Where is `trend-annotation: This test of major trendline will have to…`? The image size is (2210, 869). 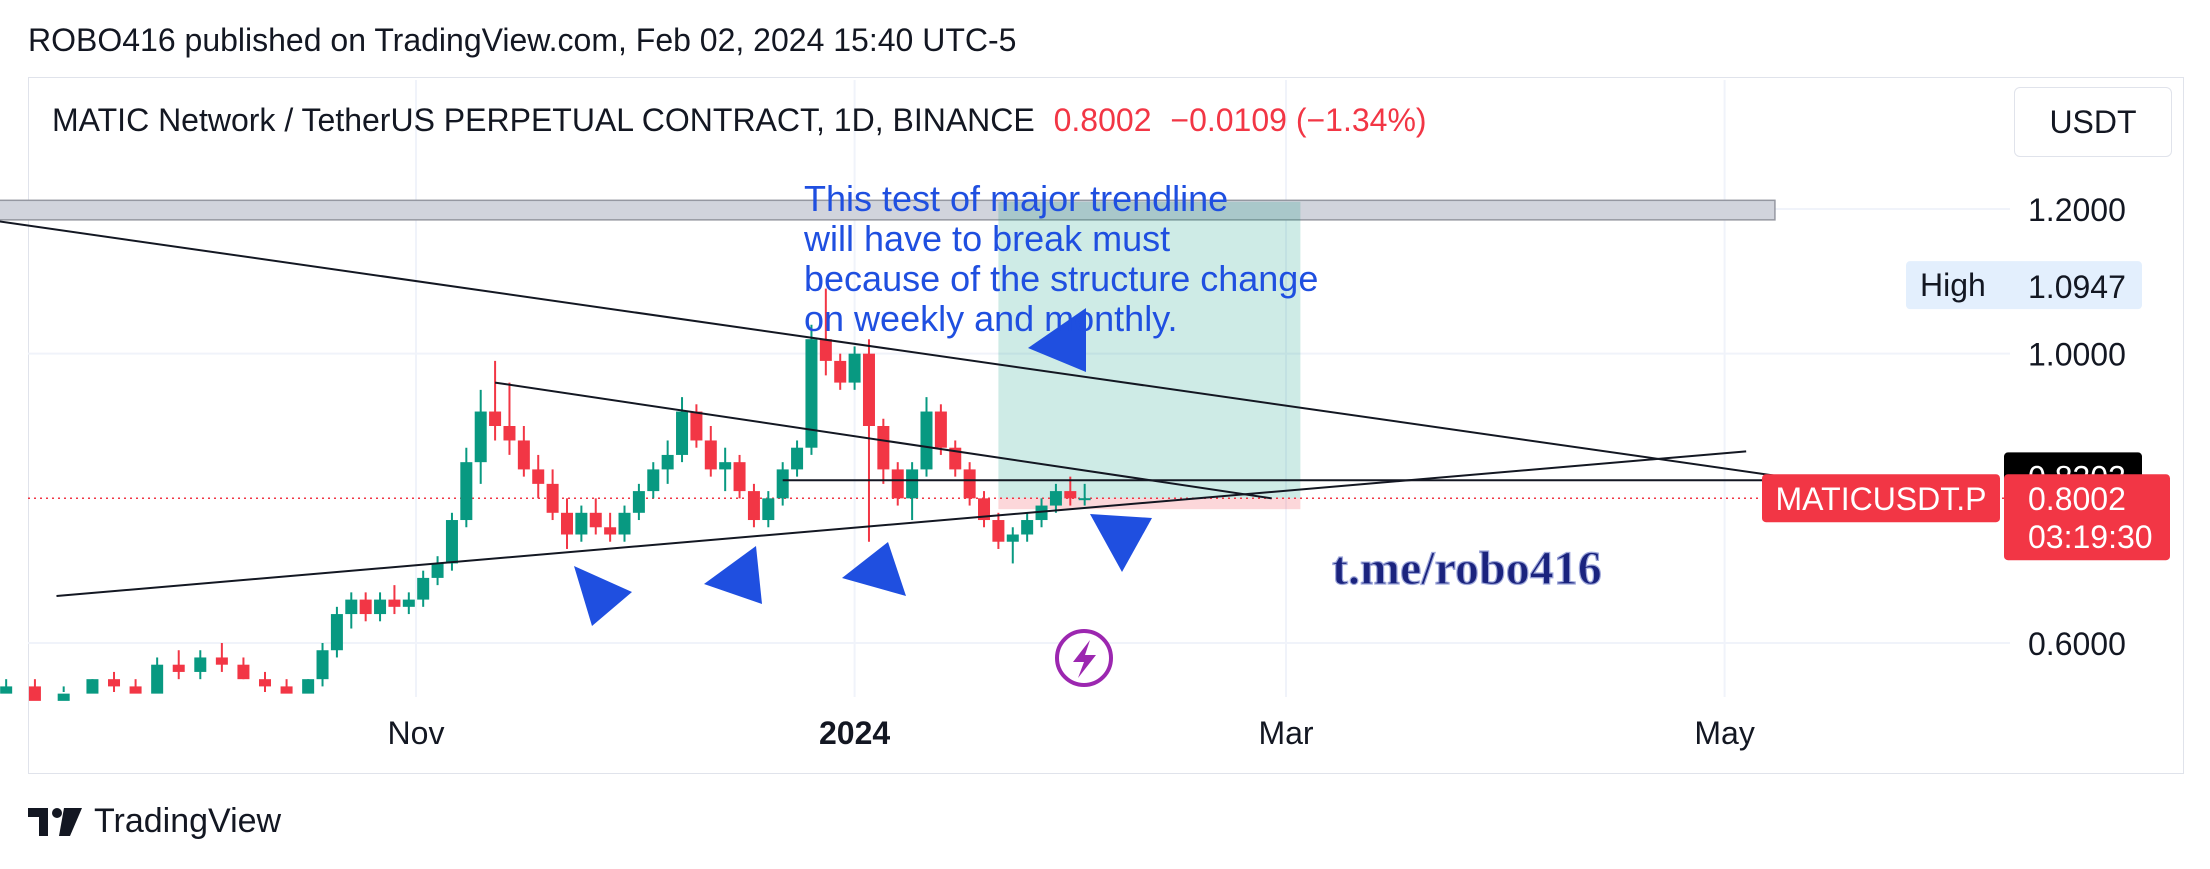 trend-annotation: This test of major trendline will have to… is located at coordinates (1060, 258).